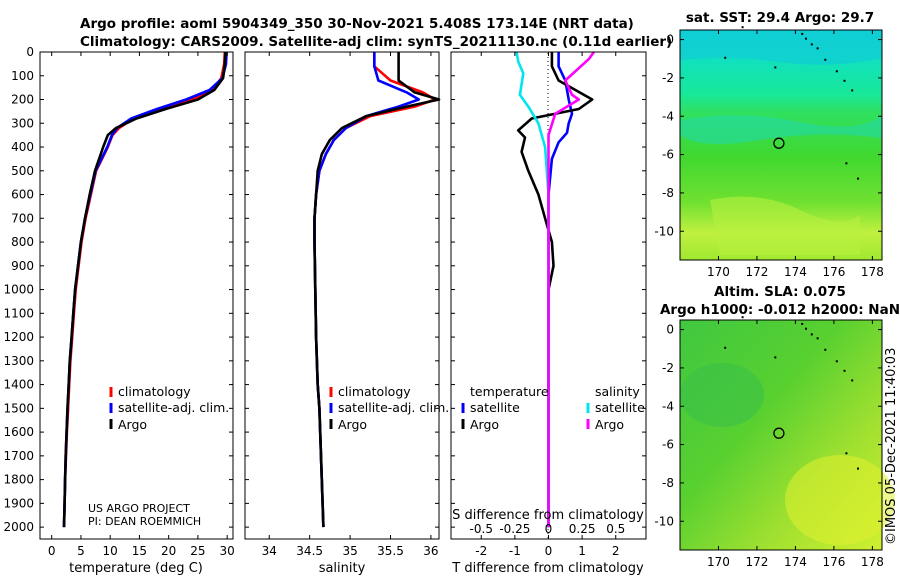 Image resolution: width=900 pixels, height=580 pixels. Describe the element at coordinates (22, 76) in the screenshot. I see `y-tick-label: 100` at that location.